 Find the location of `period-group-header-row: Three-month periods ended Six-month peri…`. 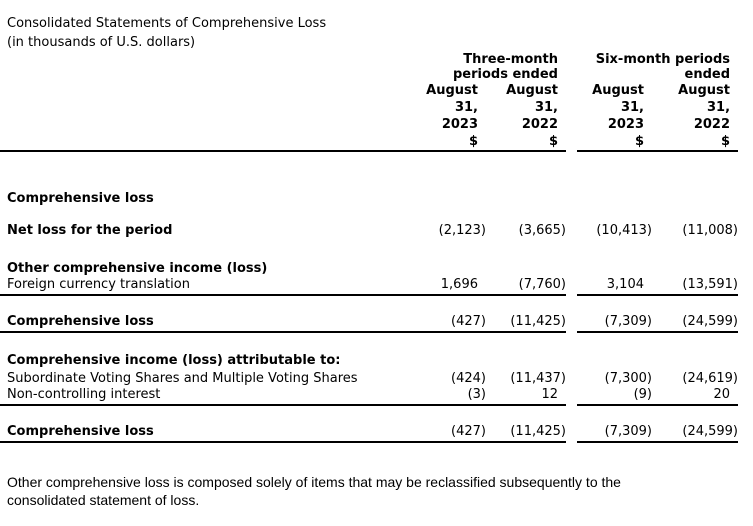

period-group-header-row: Three-month periods ended Six-month peri… is located at coordinates (369, 67).